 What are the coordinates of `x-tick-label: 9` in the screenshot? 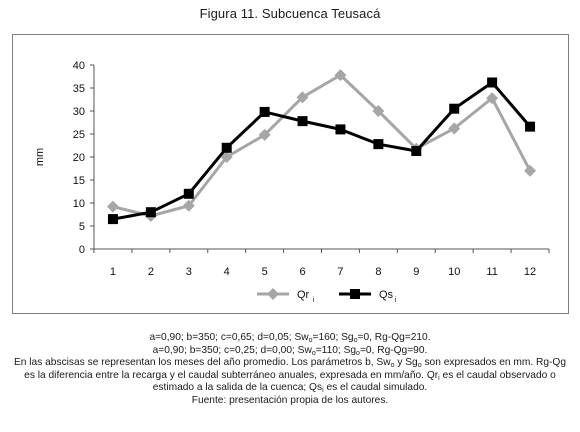 It's located at (416, 272).